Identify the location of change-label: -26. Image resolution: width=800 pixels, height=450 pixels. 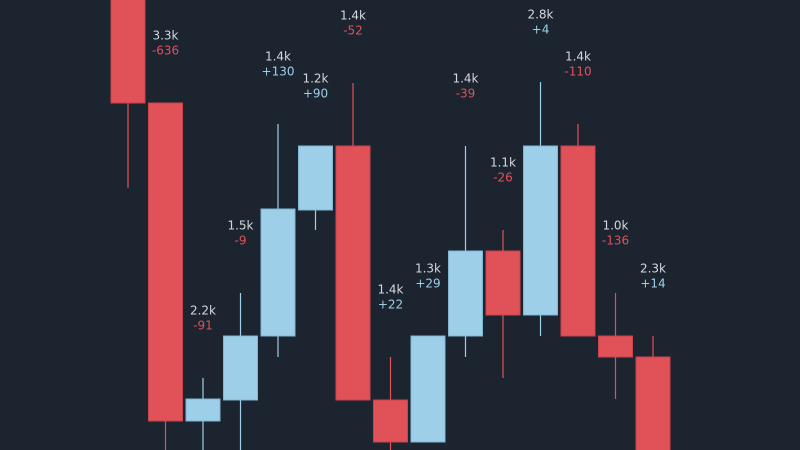
(503, 178).